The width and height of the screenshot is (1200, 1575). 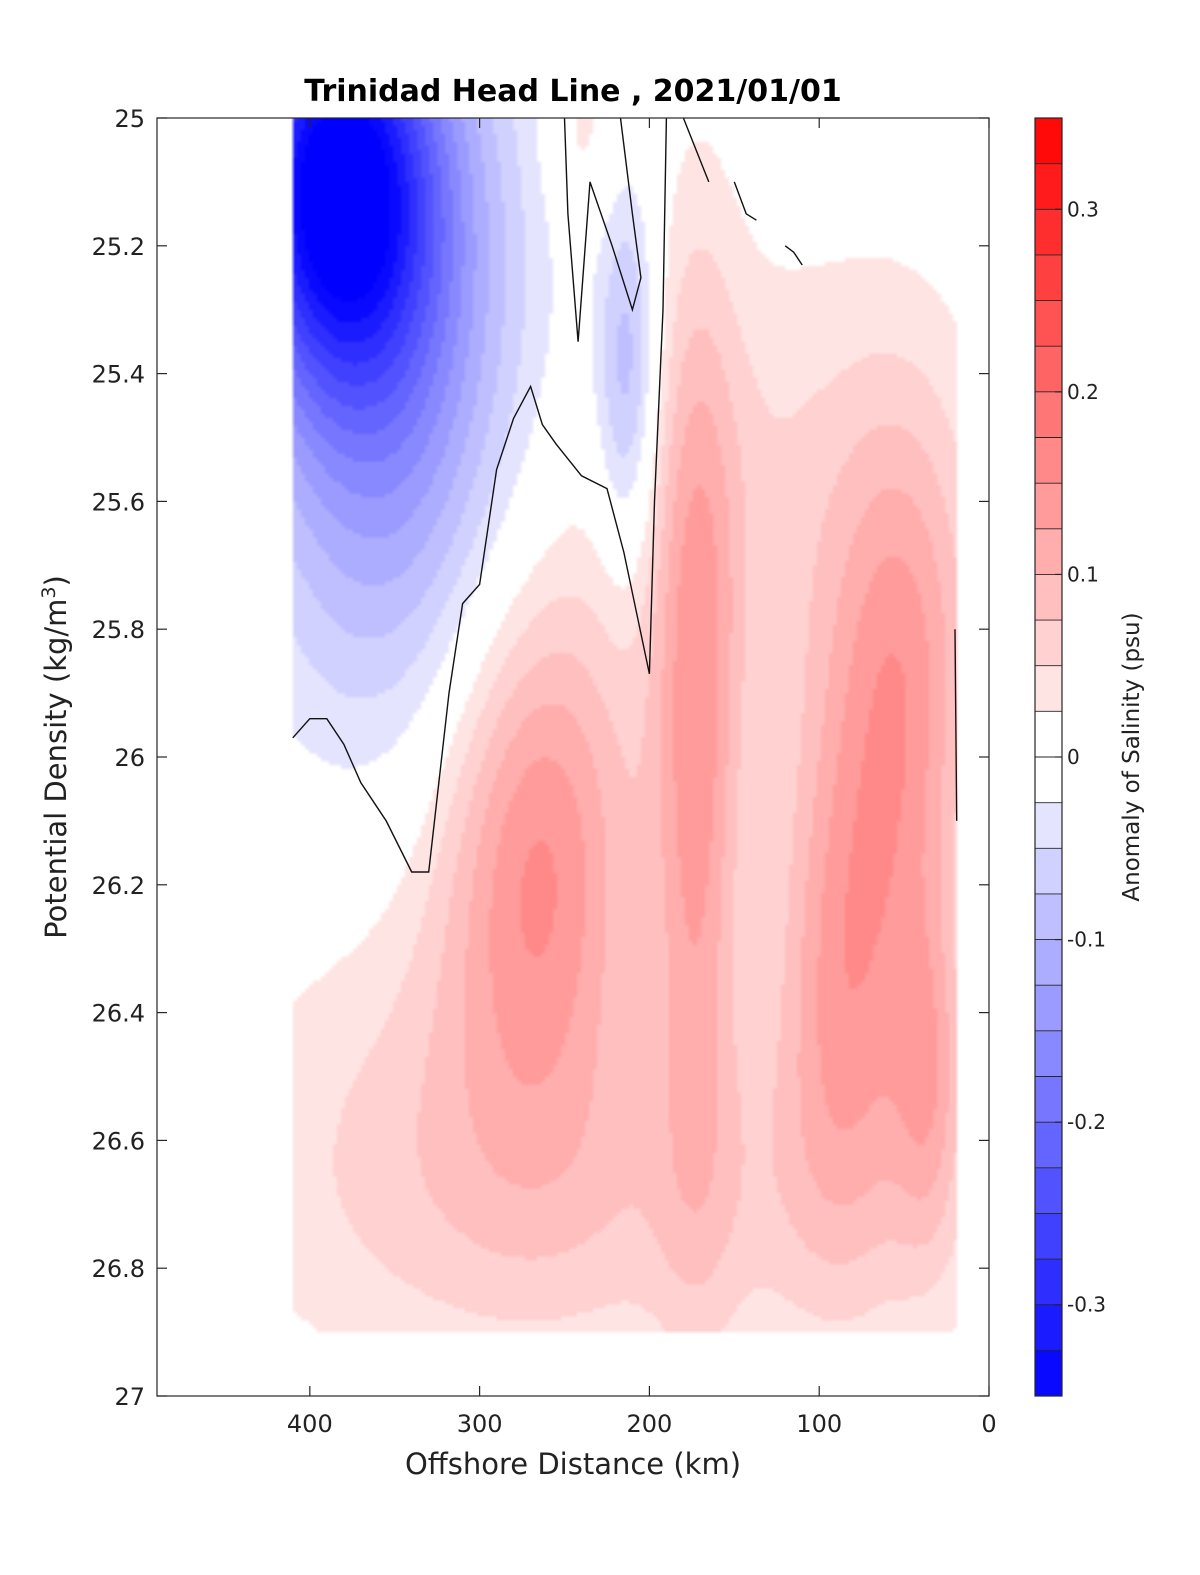 I want to click on colorbar-tick-label: -0.1, so click(x=1086, y=940).